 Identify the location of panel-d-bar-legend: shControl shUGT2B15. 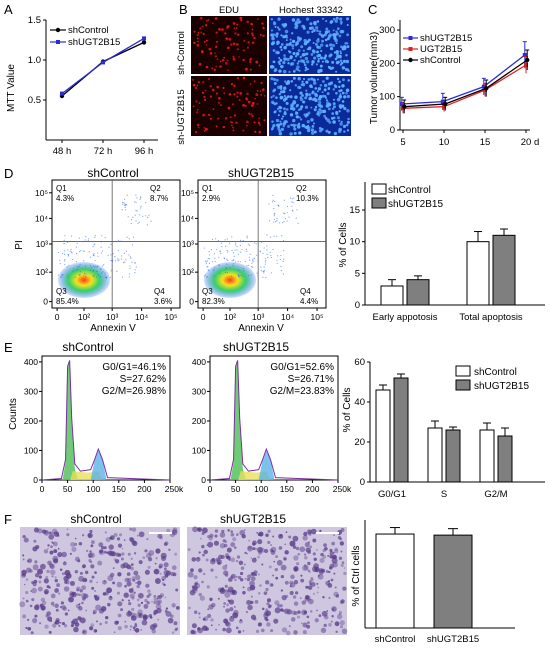
(407, 196).